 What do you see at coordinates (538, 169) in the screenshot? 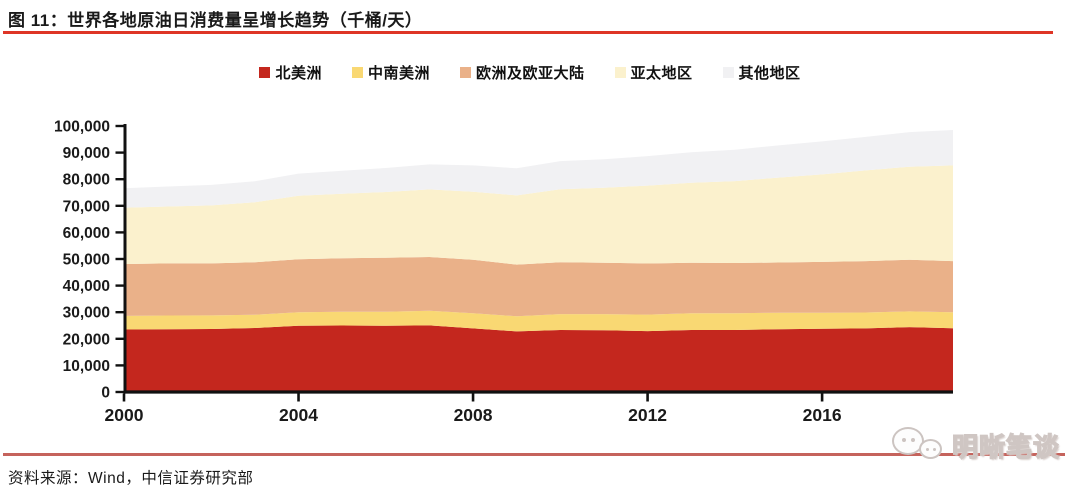
I see `area-series-other-regions` at bounding box center [538, 169].